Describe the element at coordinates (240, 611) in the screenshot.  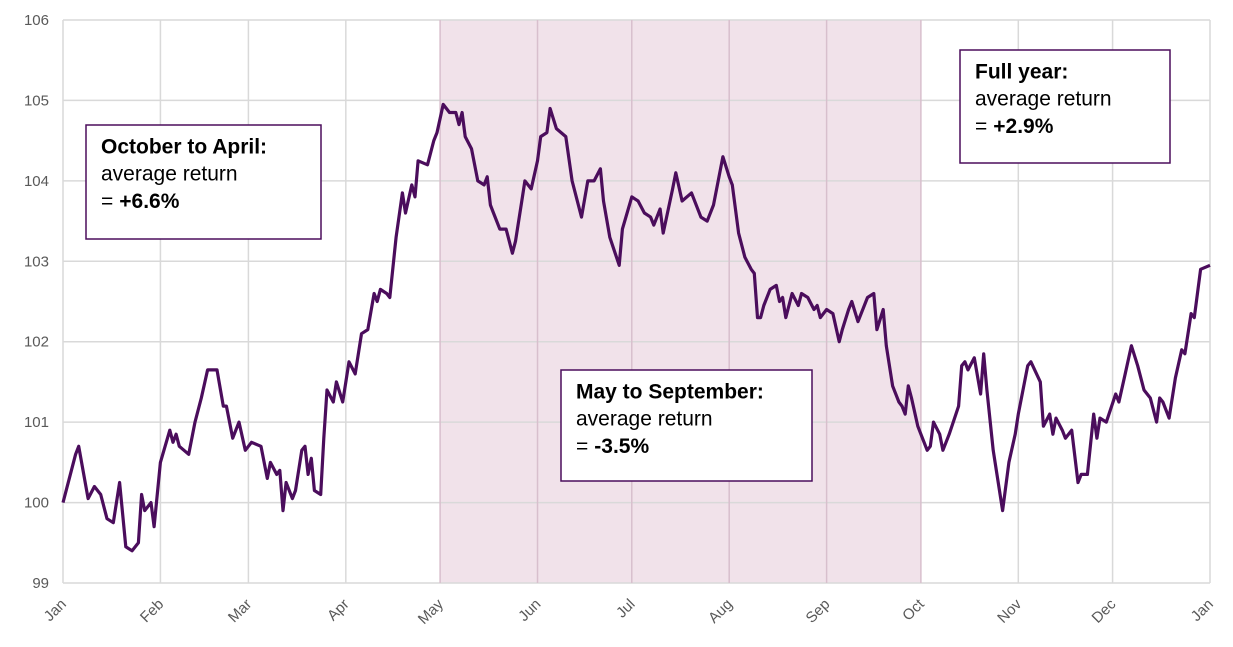
I see `x-tick-label: Mar` at that location.